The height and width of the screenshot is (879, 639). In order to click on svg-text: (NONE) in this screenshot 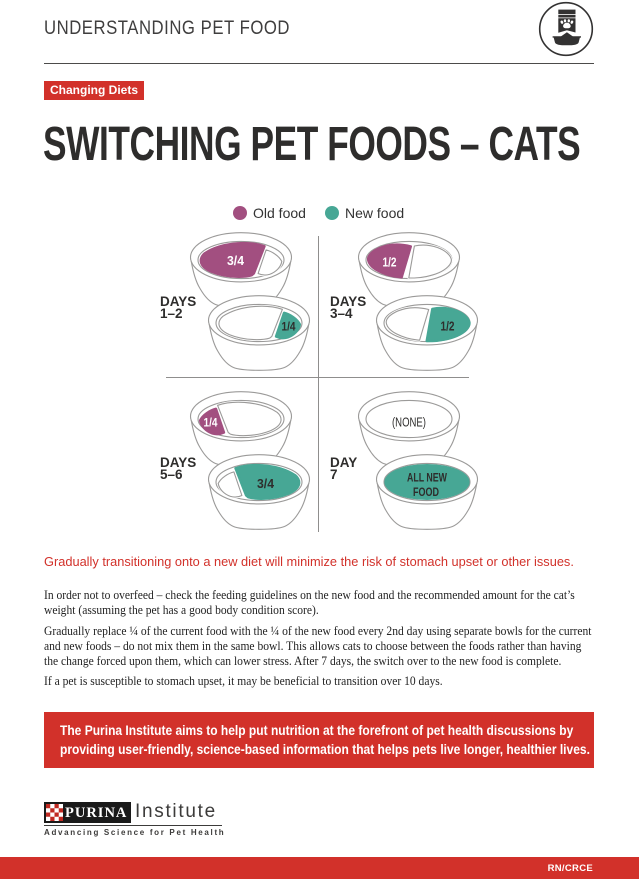, I will do `click(409, 423)`.